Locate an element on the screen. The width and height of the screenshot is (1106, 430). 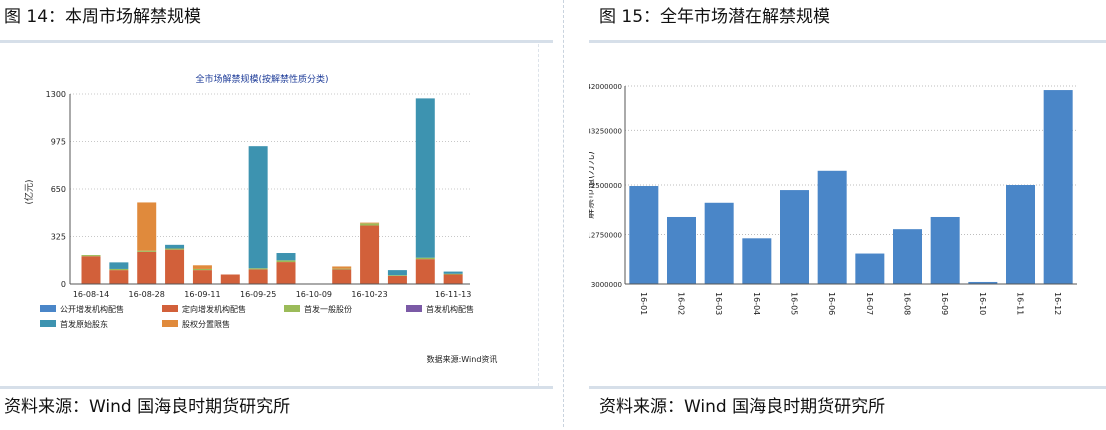
y-tick-label: 325 is located at coordinates (58, 237).